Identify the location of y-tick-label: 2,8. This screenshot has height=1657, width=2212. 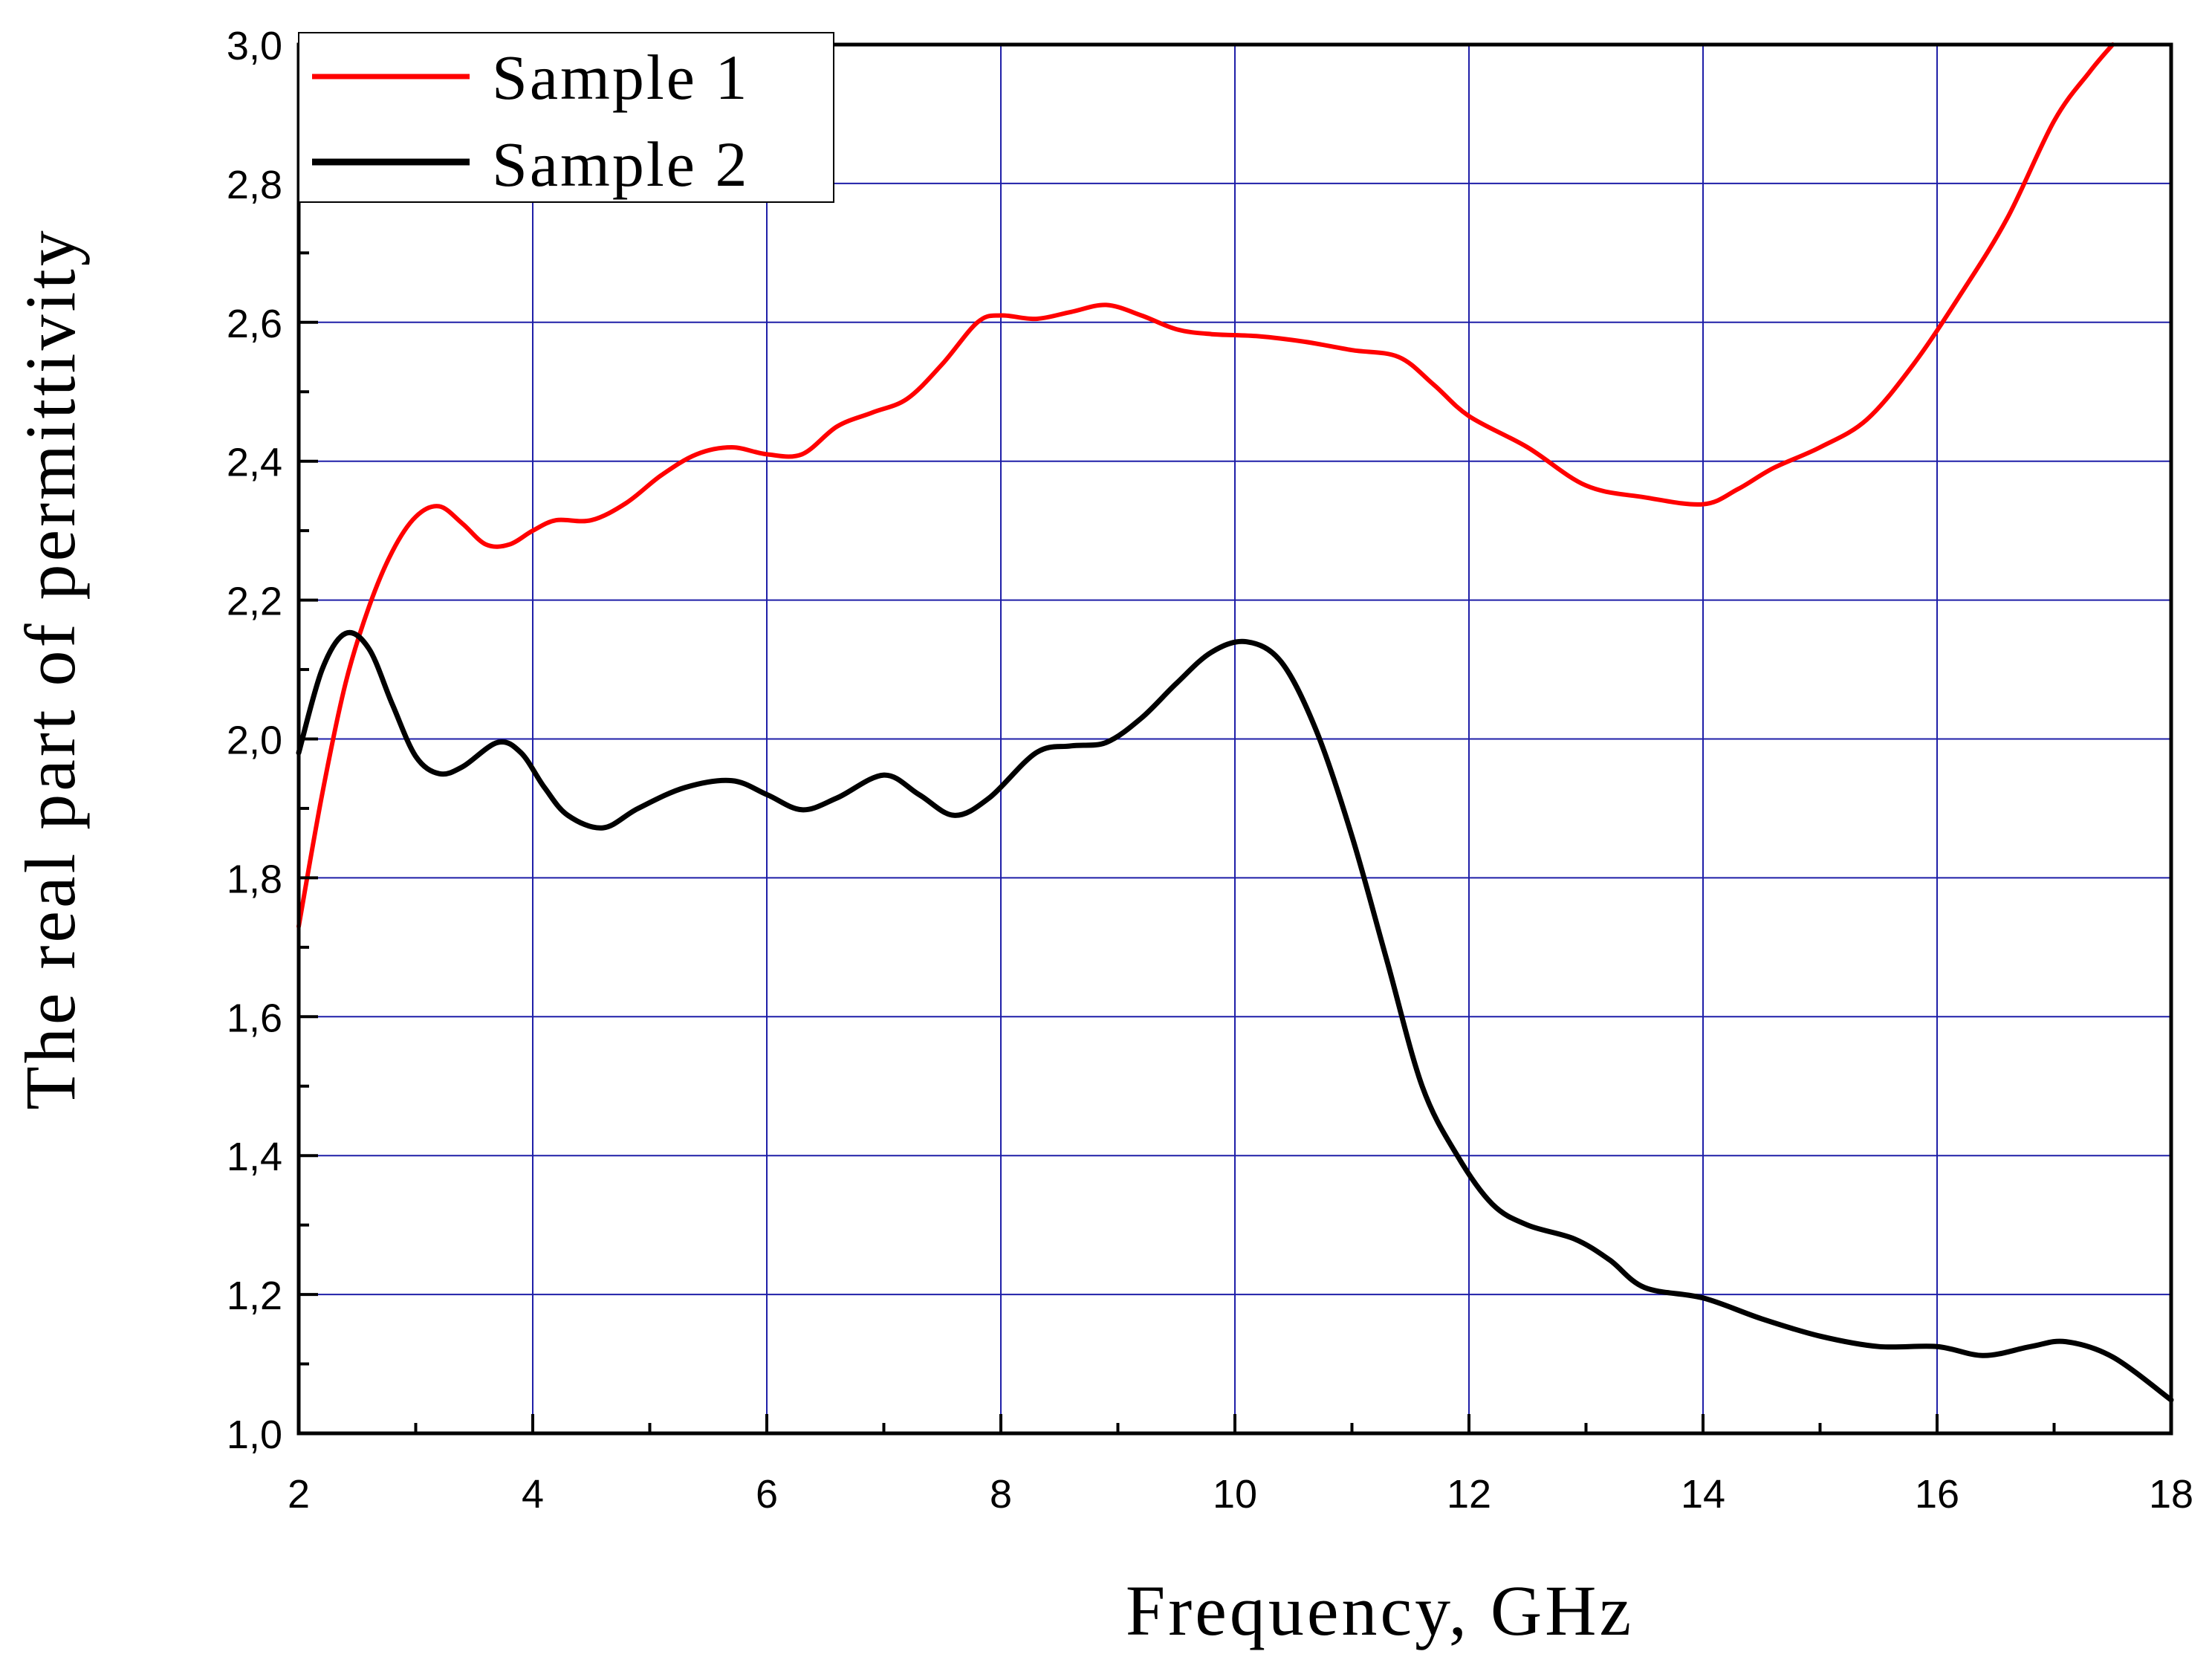
(254, 185).